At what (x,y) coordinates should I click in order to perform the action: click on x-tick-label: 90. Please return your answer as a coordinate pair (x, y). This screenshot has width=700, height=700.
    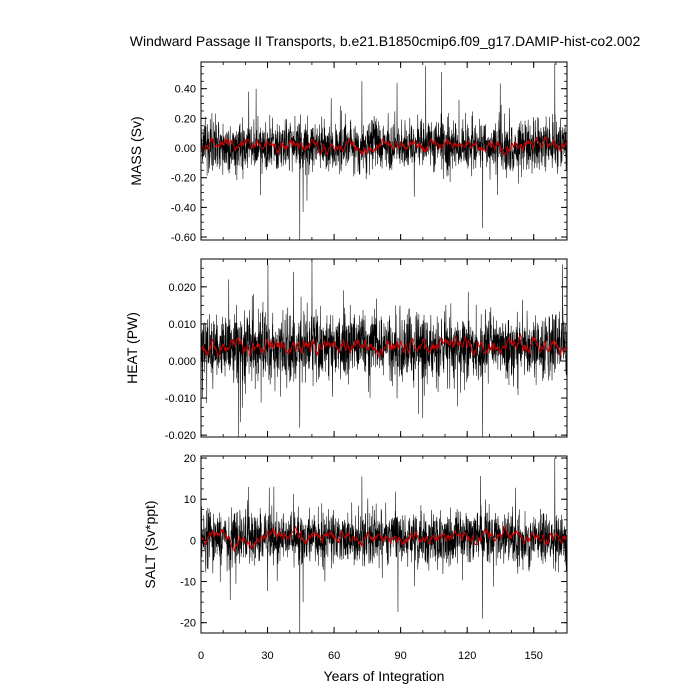
    Looking at the image, I should click on (401, 656).